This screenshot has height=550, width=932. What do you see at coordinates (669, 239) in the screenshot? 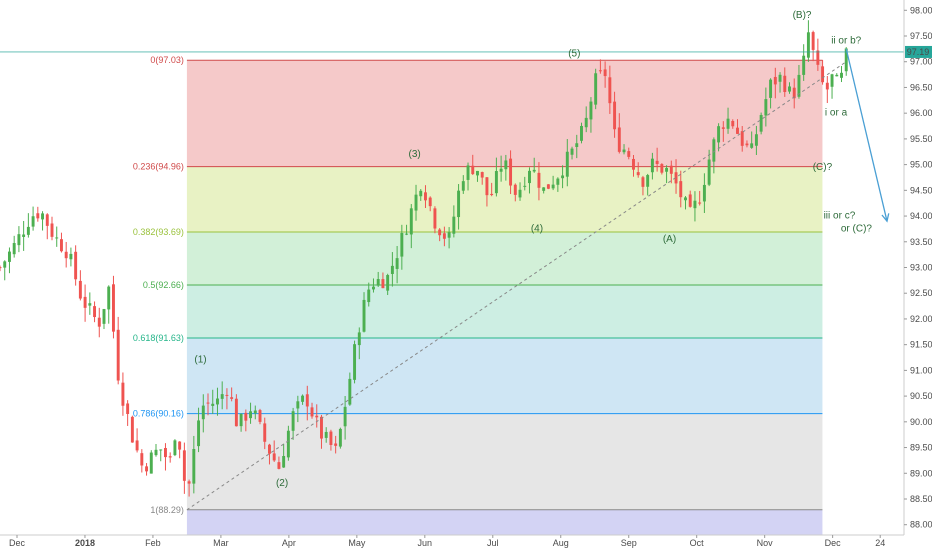
I see `wave-label: (A)` at bounding box center [669, 239].